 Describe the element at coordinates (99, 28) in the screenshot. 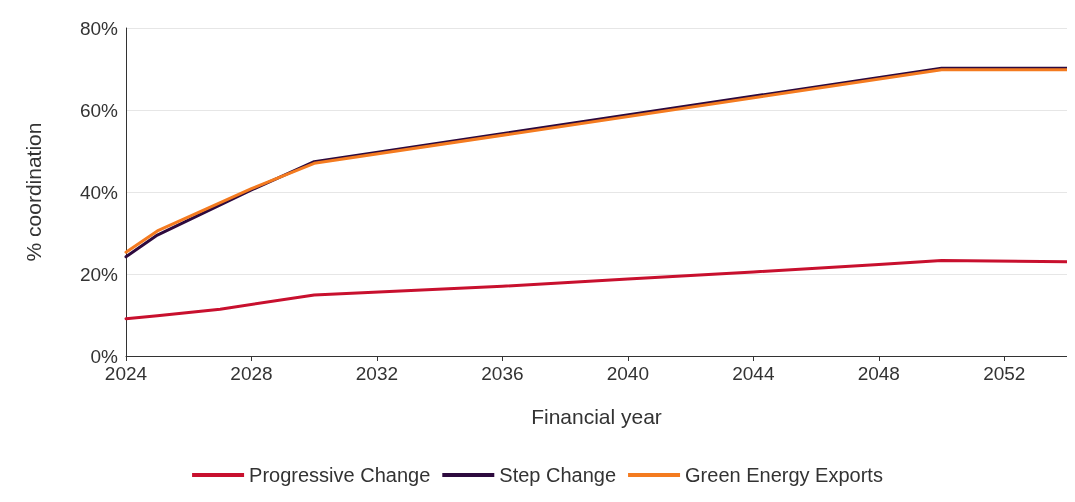

I see `y-tick-label: 80%` at that location.